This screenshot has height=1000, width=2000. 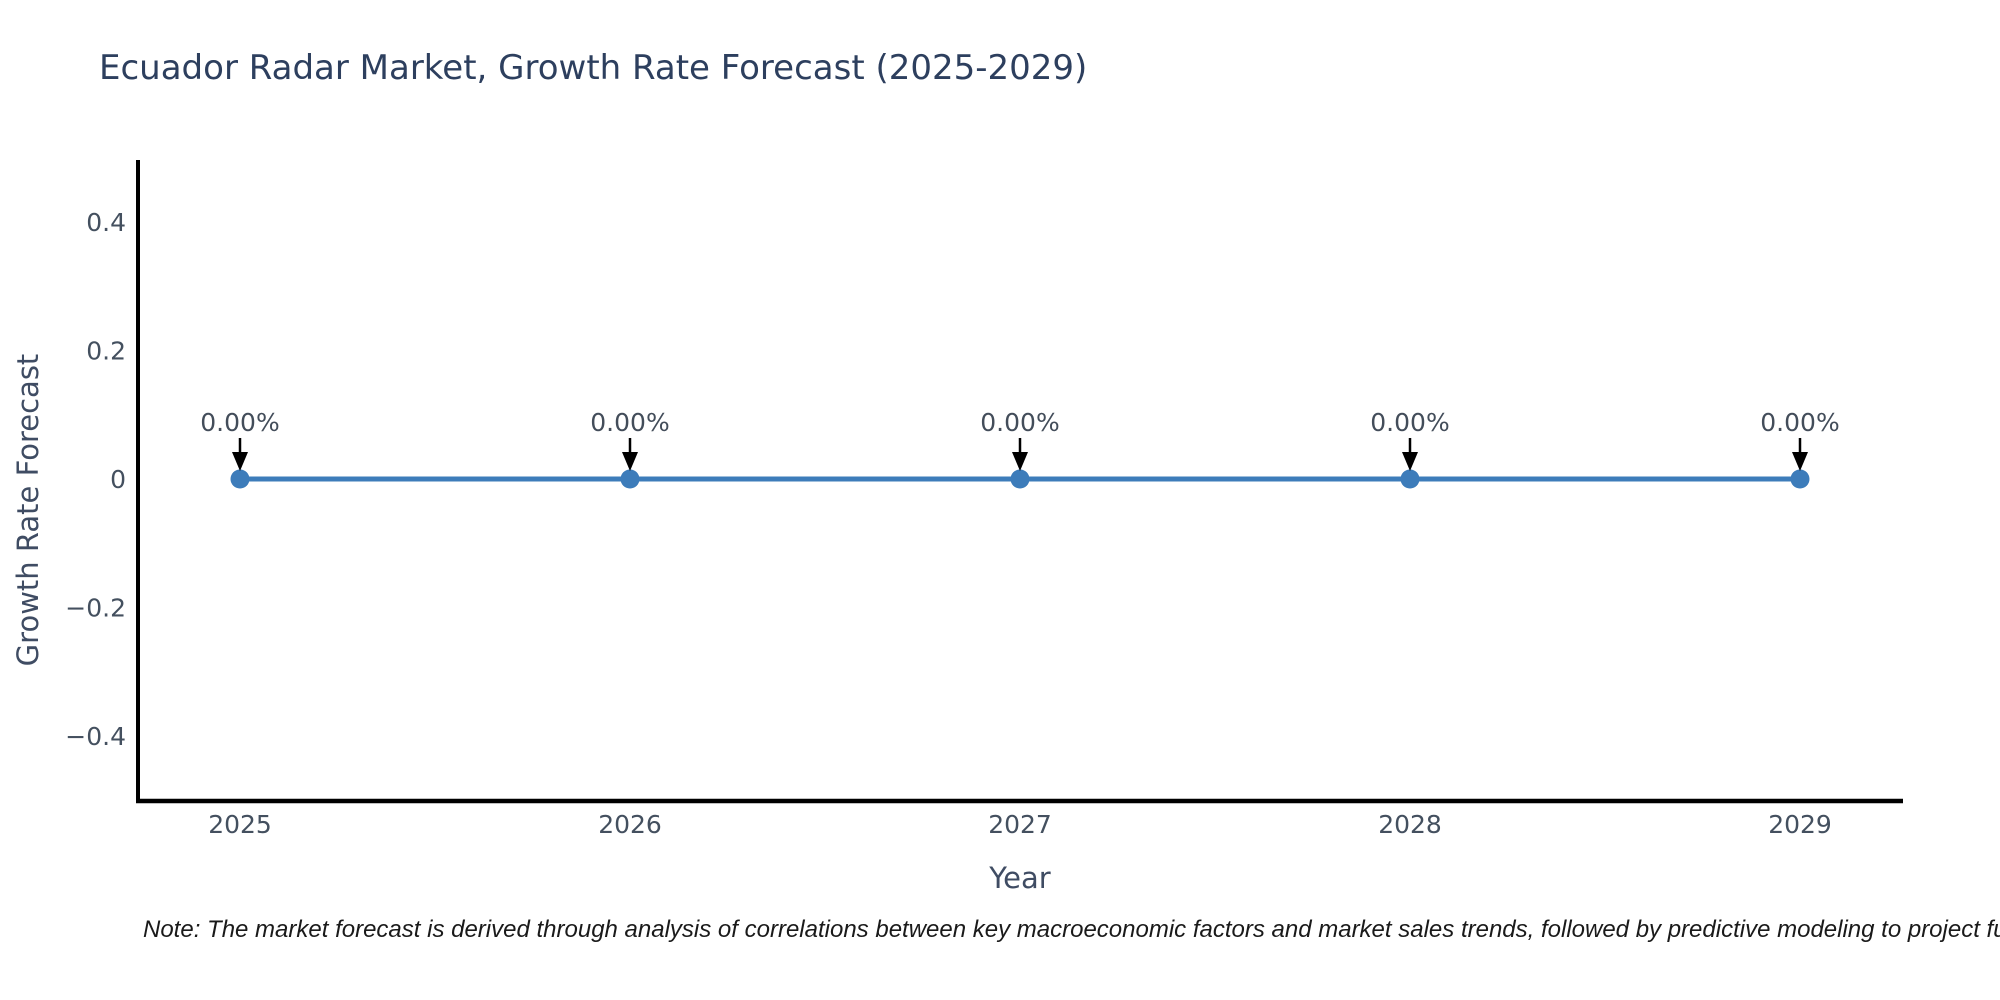 What do you see at coordinates (1410, 824) in the screenshot?
I see `x-tick-label: 2028` at bounding box center [1410, 824].